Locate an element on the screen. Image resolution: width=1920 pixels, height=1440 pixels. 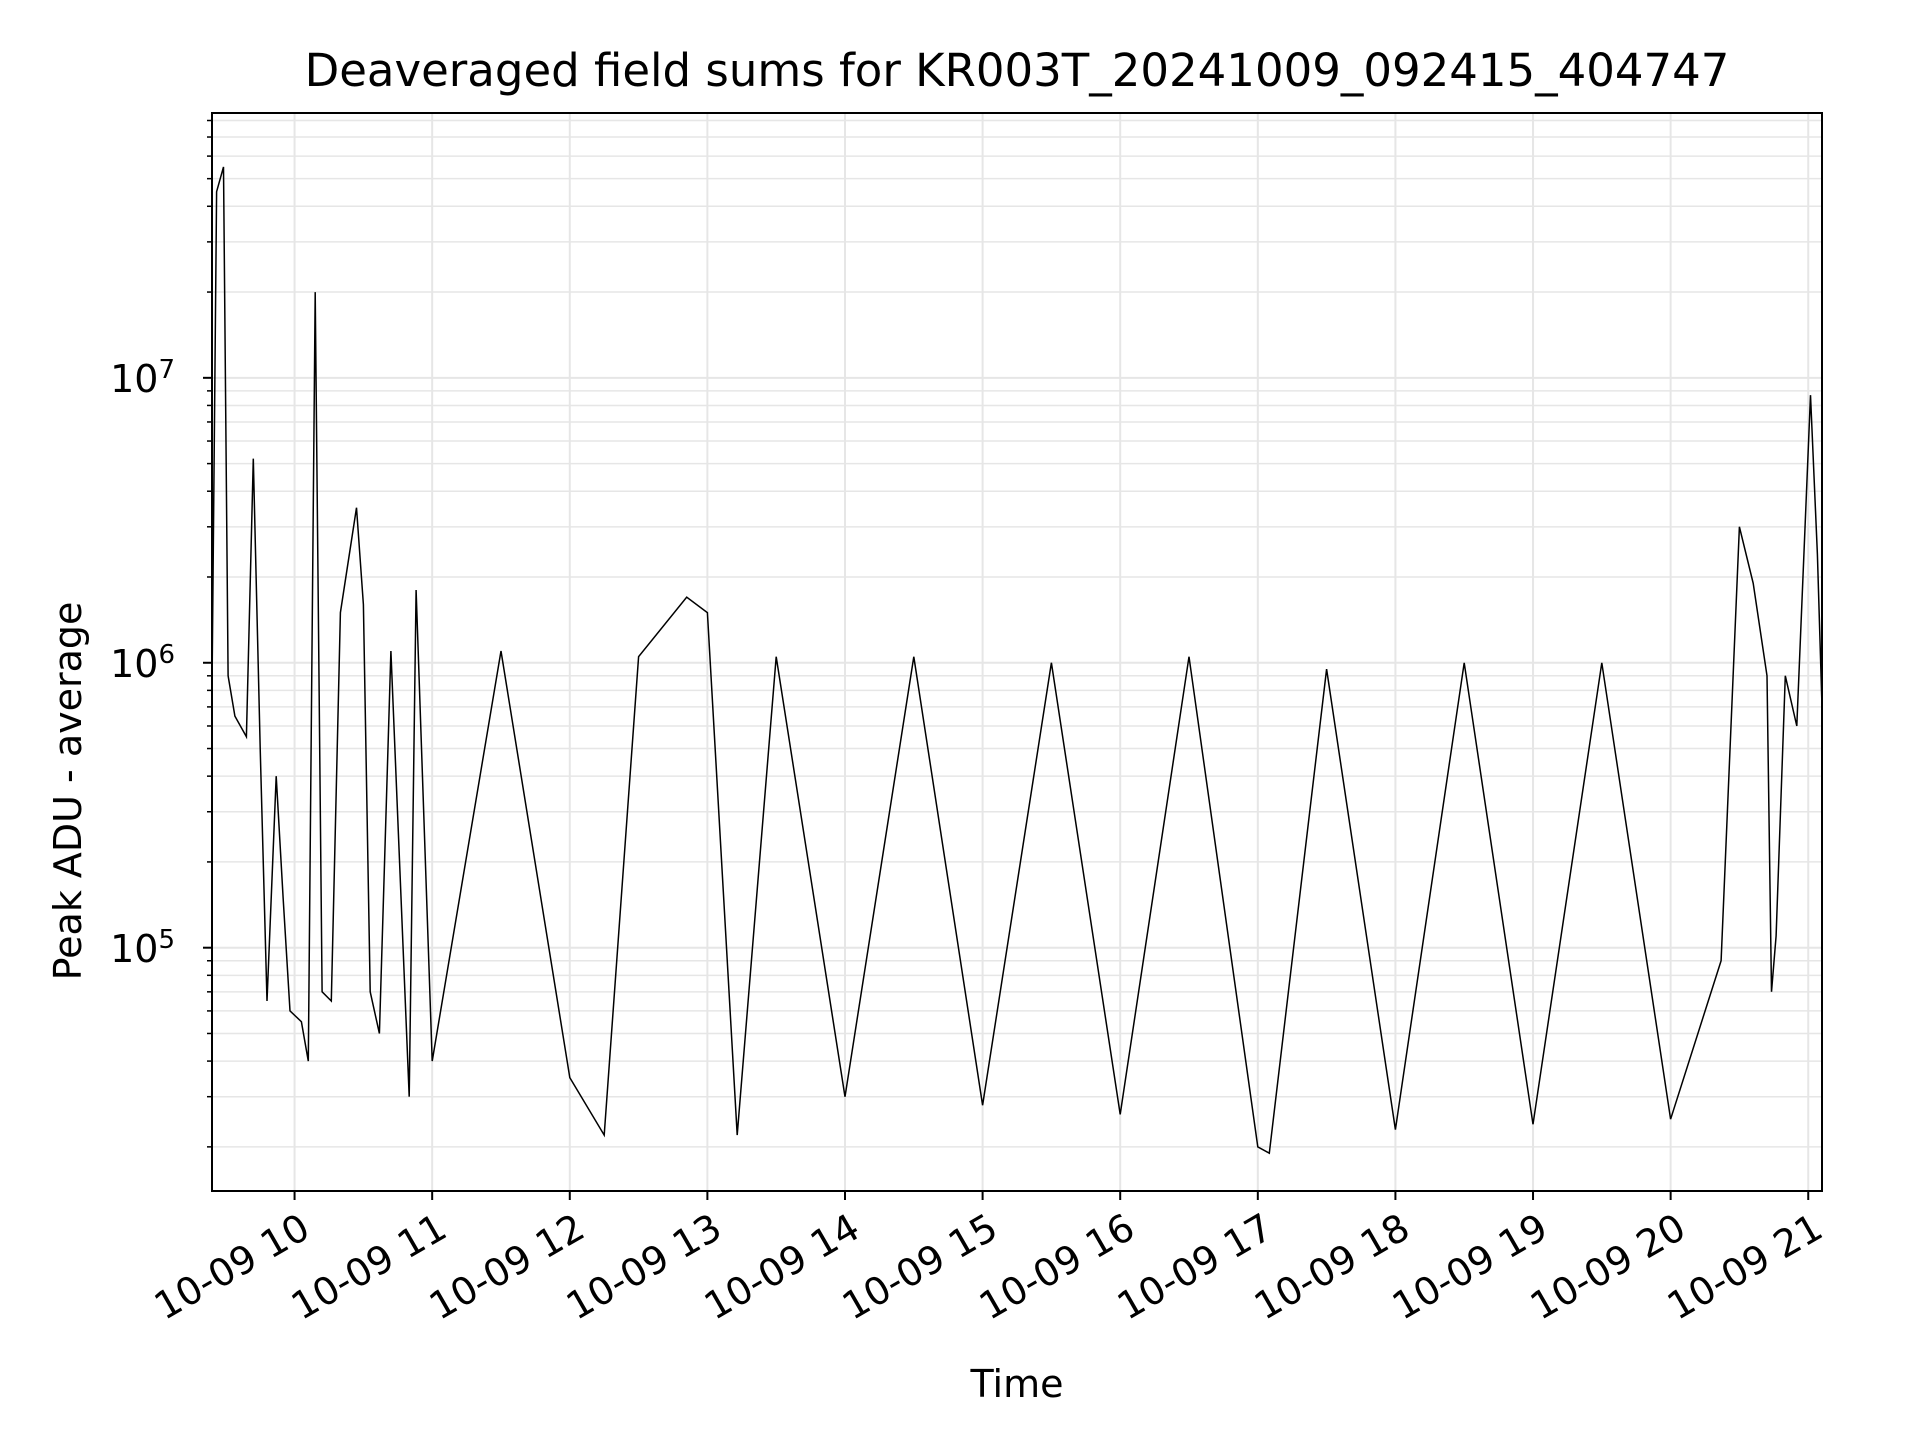
y-tick-label: 107 is located at coordinates (142, 377).